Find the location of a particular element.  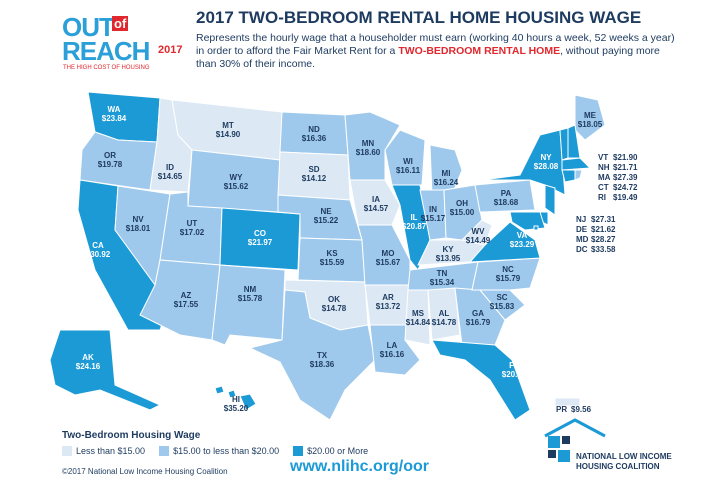

state-abbr: OH is located at coordinates (462, 203).